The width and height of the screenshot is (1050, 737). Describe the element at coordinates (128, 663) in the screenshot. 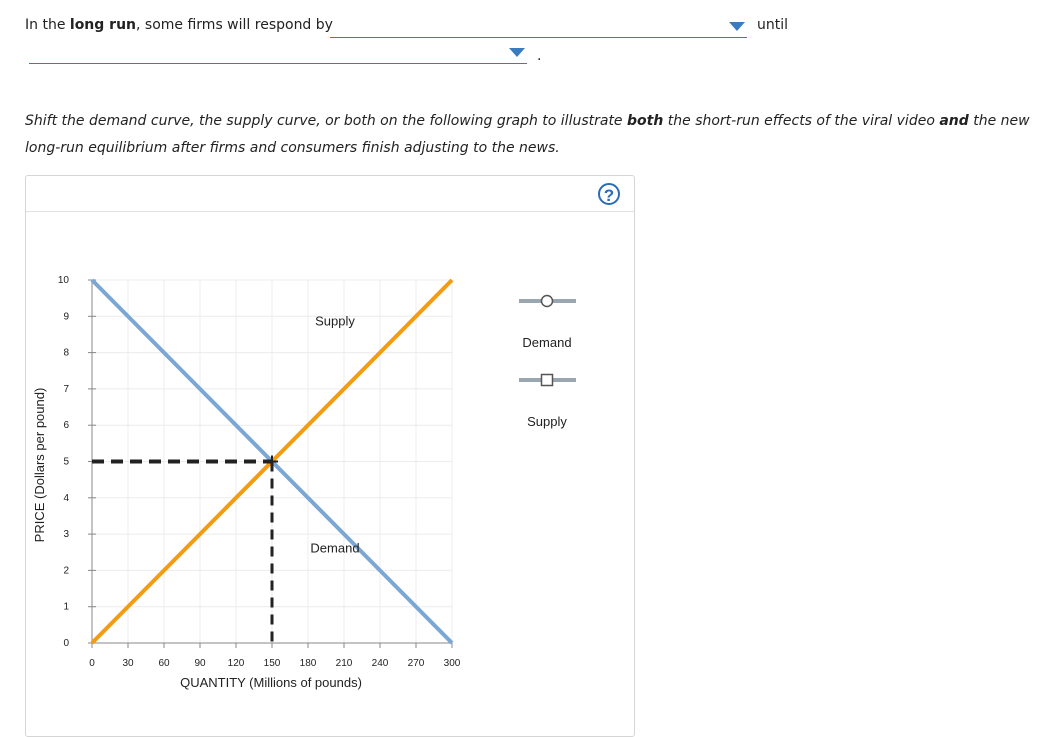

I see `x-tick-label: 30` at that location.